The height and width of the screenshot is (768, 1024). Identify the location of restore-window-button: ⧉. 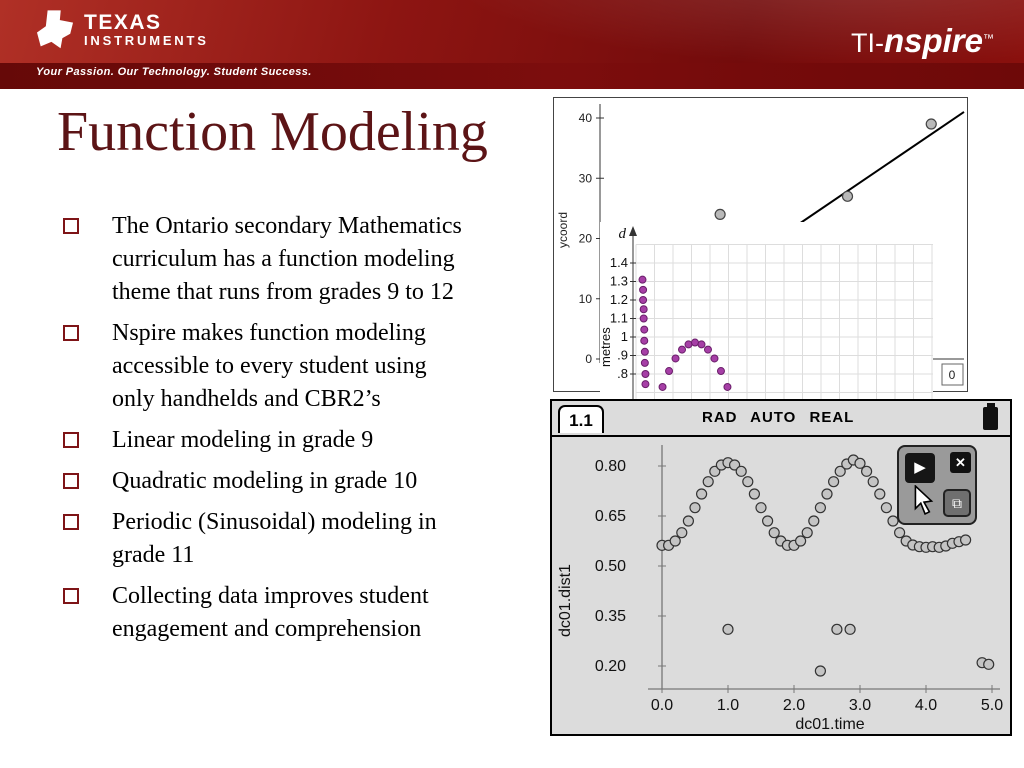
(957, 503).